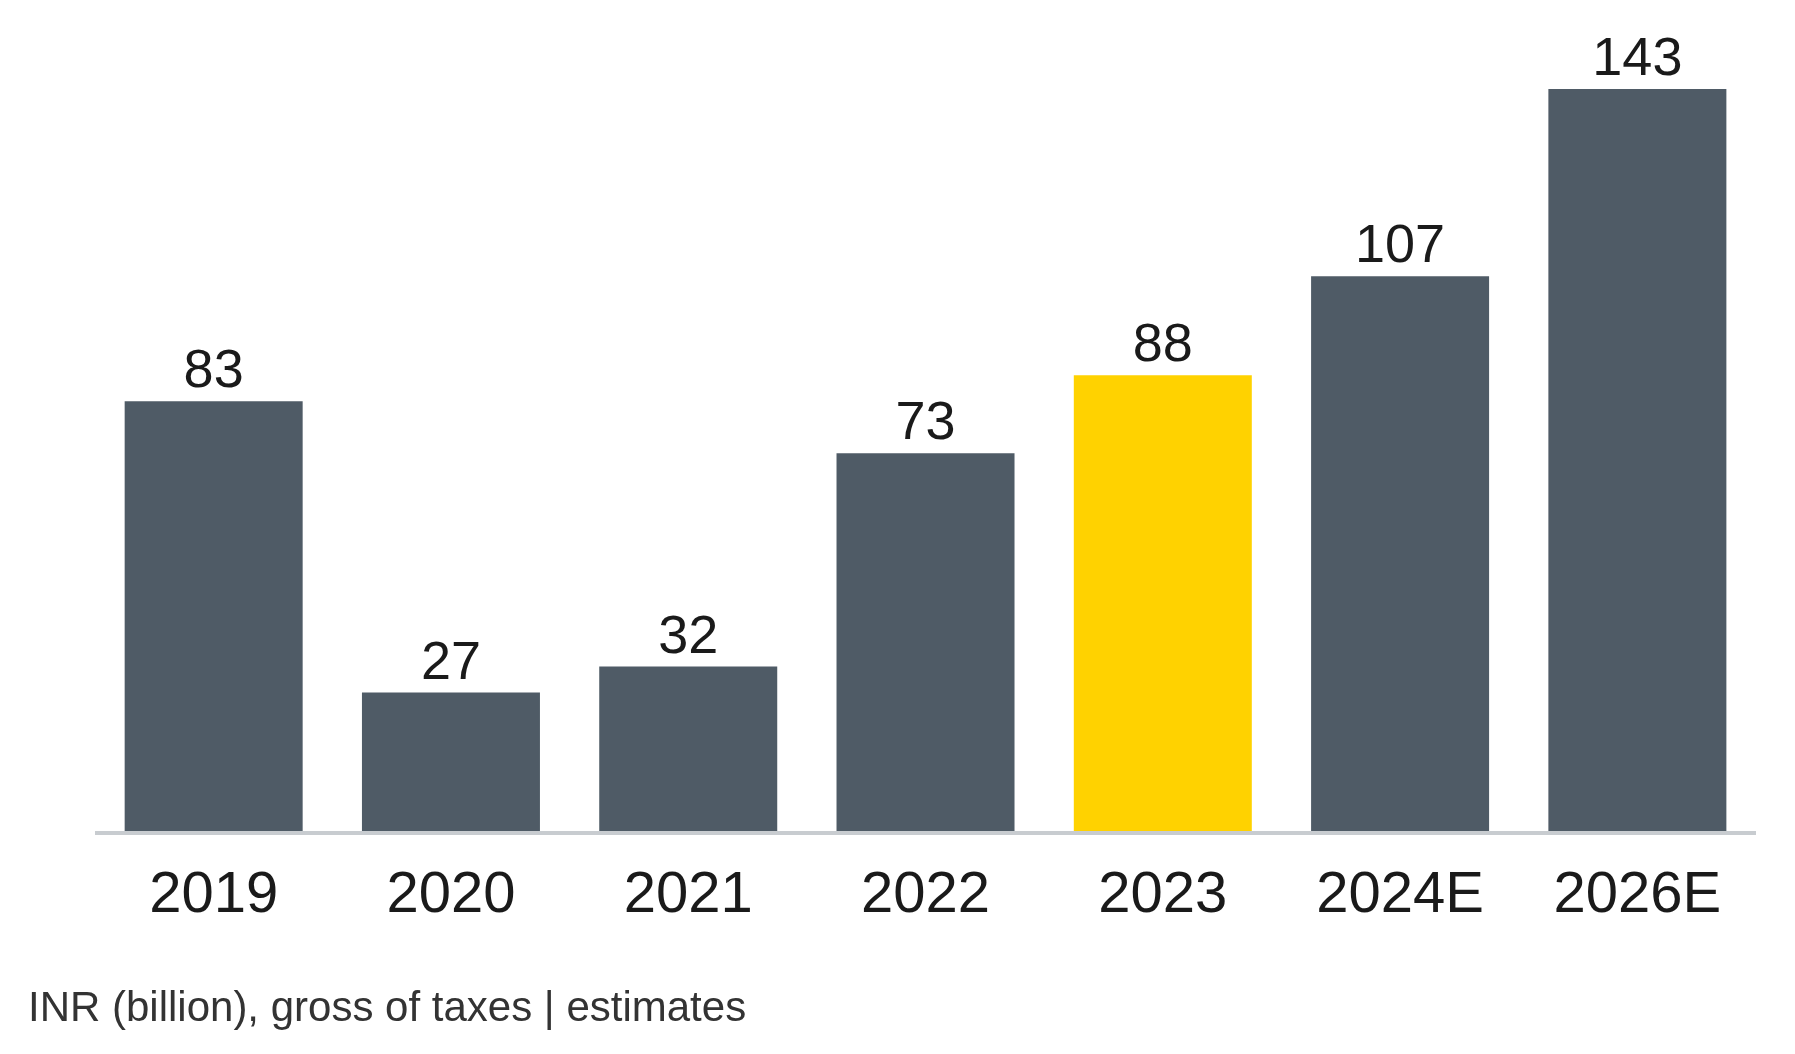 Image resolution: width=1795 pixels, height=1054 pixels. Describe the element at coordinates (1637, 56) in the screenshot. I see `data-label: 143` at that location.